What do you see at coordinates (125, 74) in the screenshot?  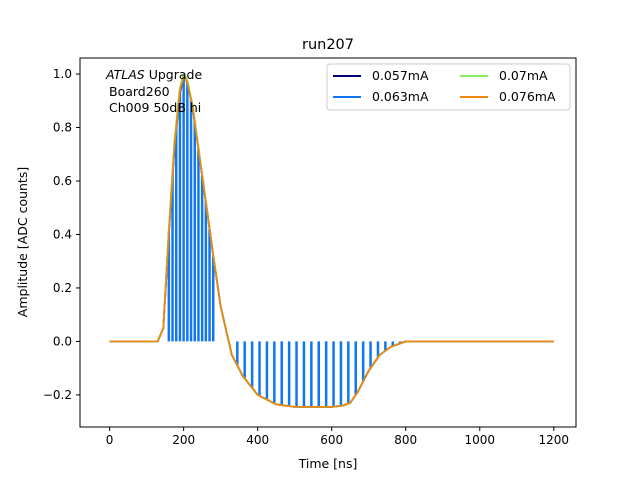 I see `annotation-atlas: ATLAS` at bounding box center [125, 74].